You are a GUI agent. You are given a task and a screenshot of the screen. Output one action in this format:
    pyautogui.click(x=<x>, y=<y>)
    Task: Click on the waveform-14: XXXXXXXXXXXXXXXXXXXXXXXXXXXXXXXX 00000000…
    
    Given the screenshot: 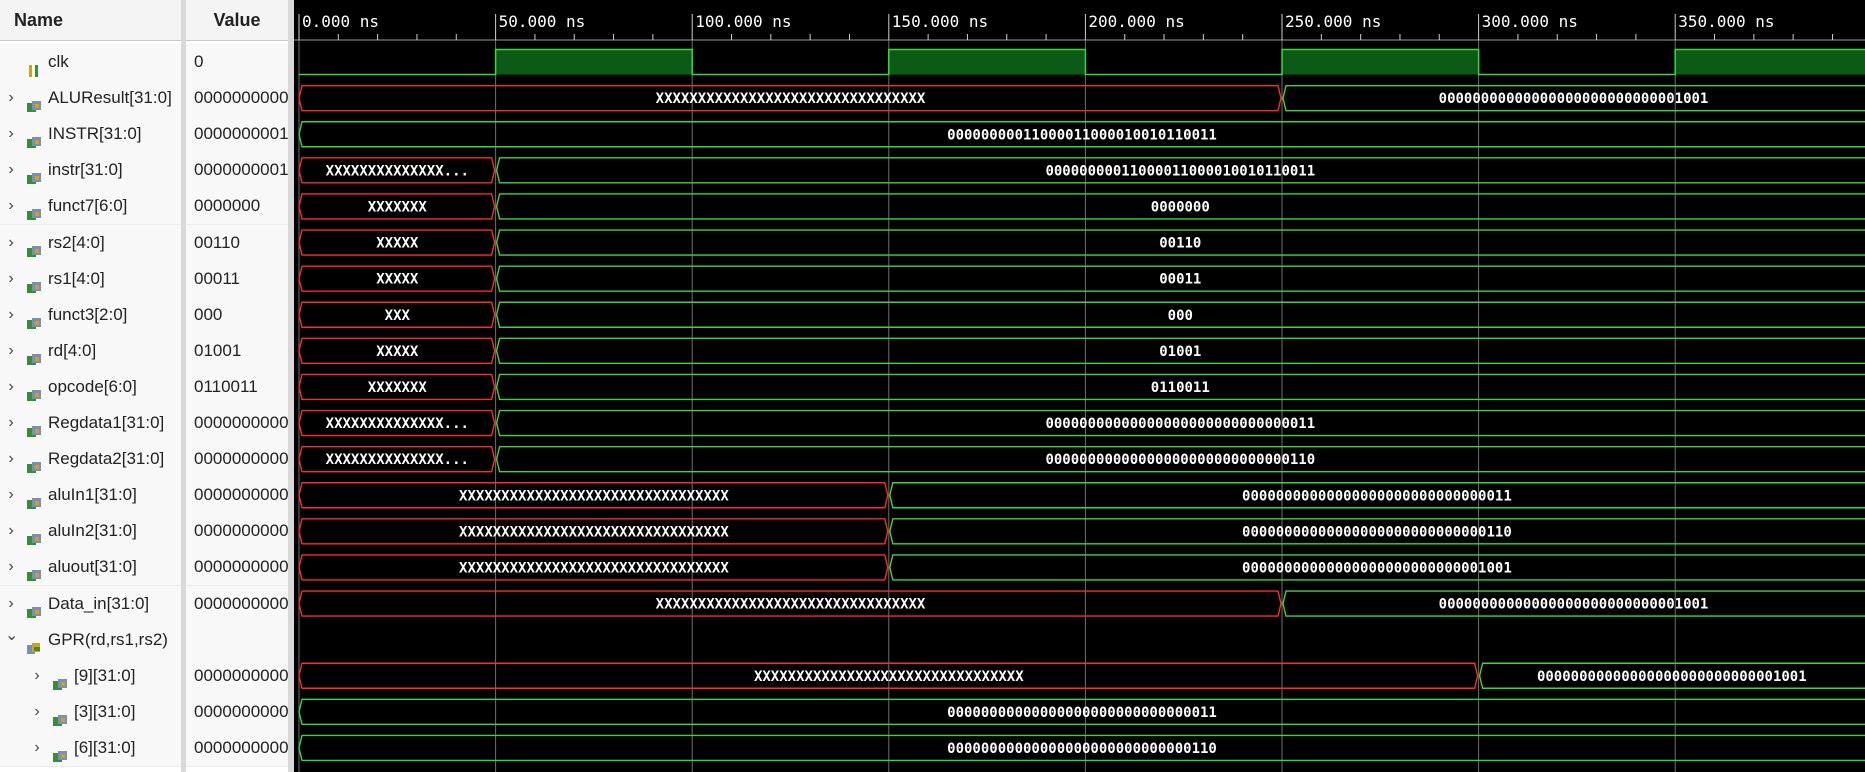 What is the action you would take?
    pyautogui.click(x=1081, y=567)
    